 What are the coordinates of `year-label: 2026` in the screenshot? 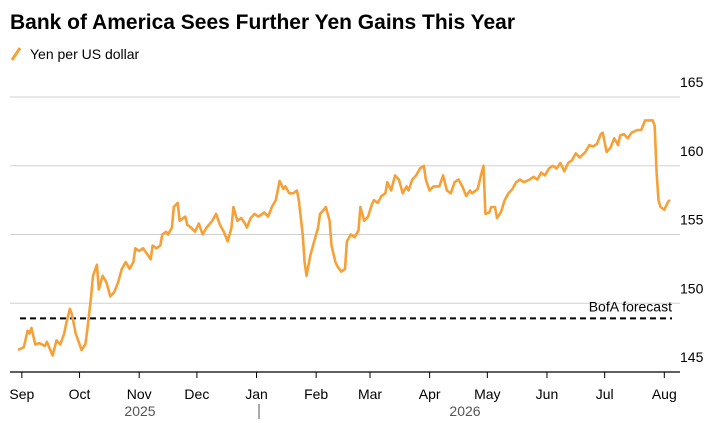 It's located at (464, 411).